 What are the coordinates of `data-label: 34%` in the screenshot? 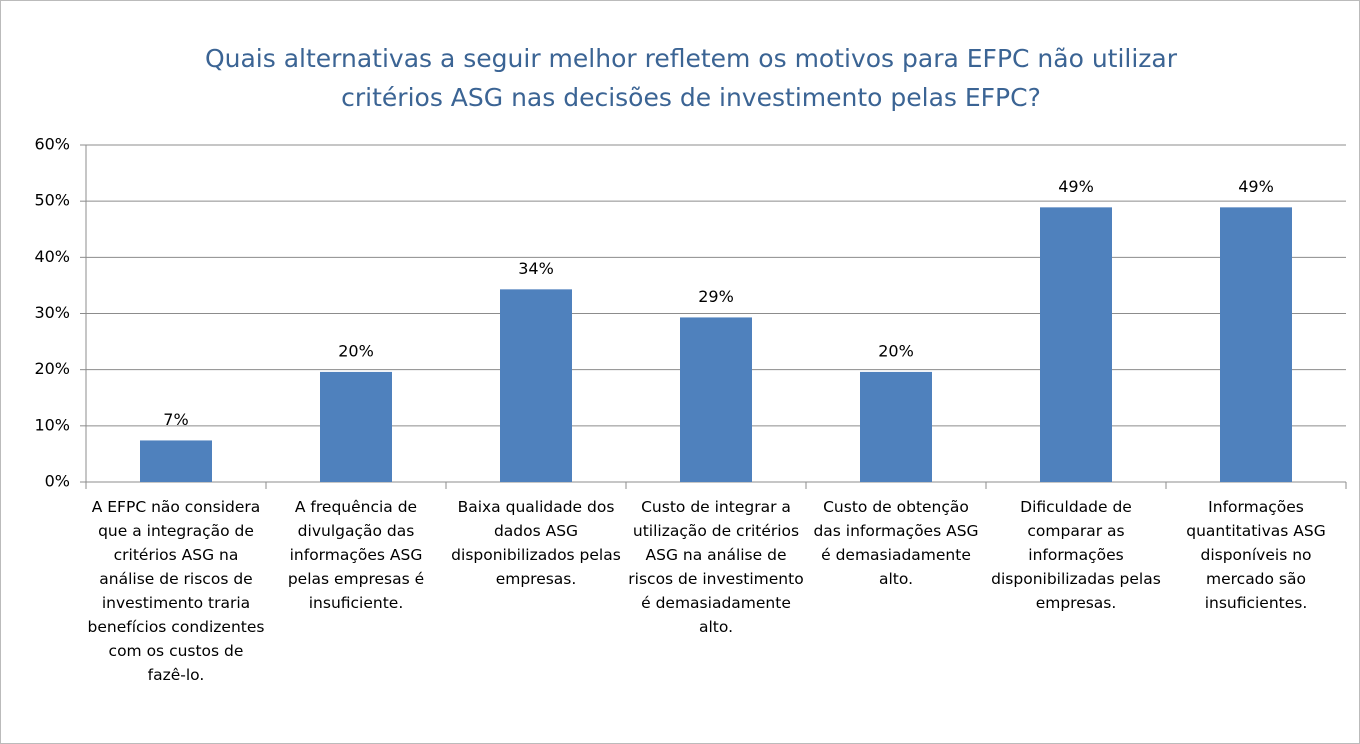 It's located at (536, 268).